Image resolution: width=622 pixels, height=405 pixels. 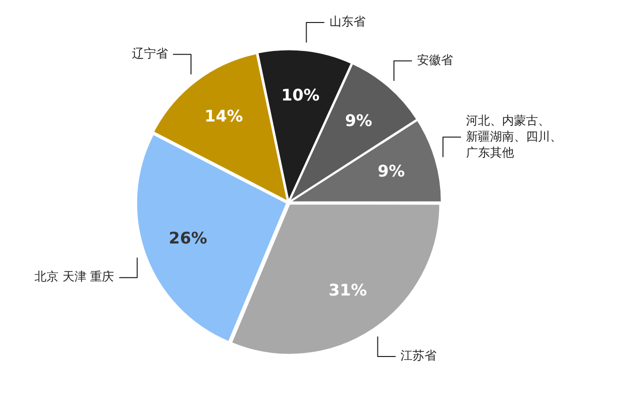 What do you see at coordinates (300, 94) in the screenshot?
I see `data-label: 10%` at bounding box center [300, 94].